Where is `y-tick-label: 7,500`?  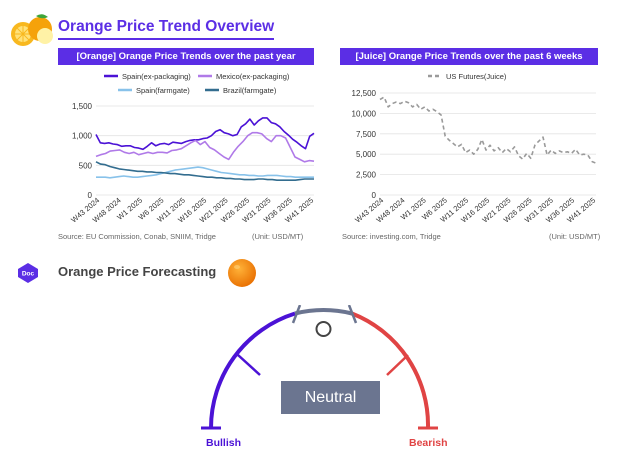
y-tick-label: 7,500 is located at coordinates (366, 134).